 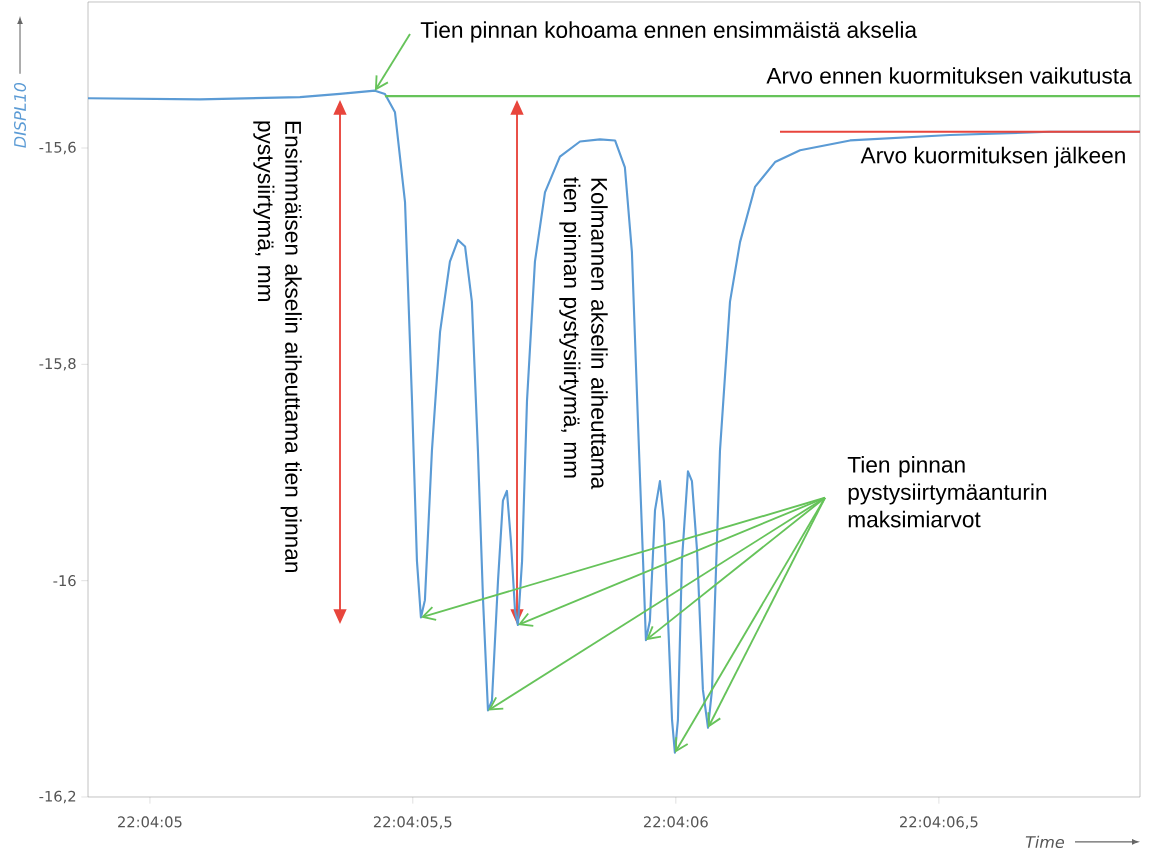 I want to click on x-tick-label: 22:04:06,5, so click(x=939, y=822).